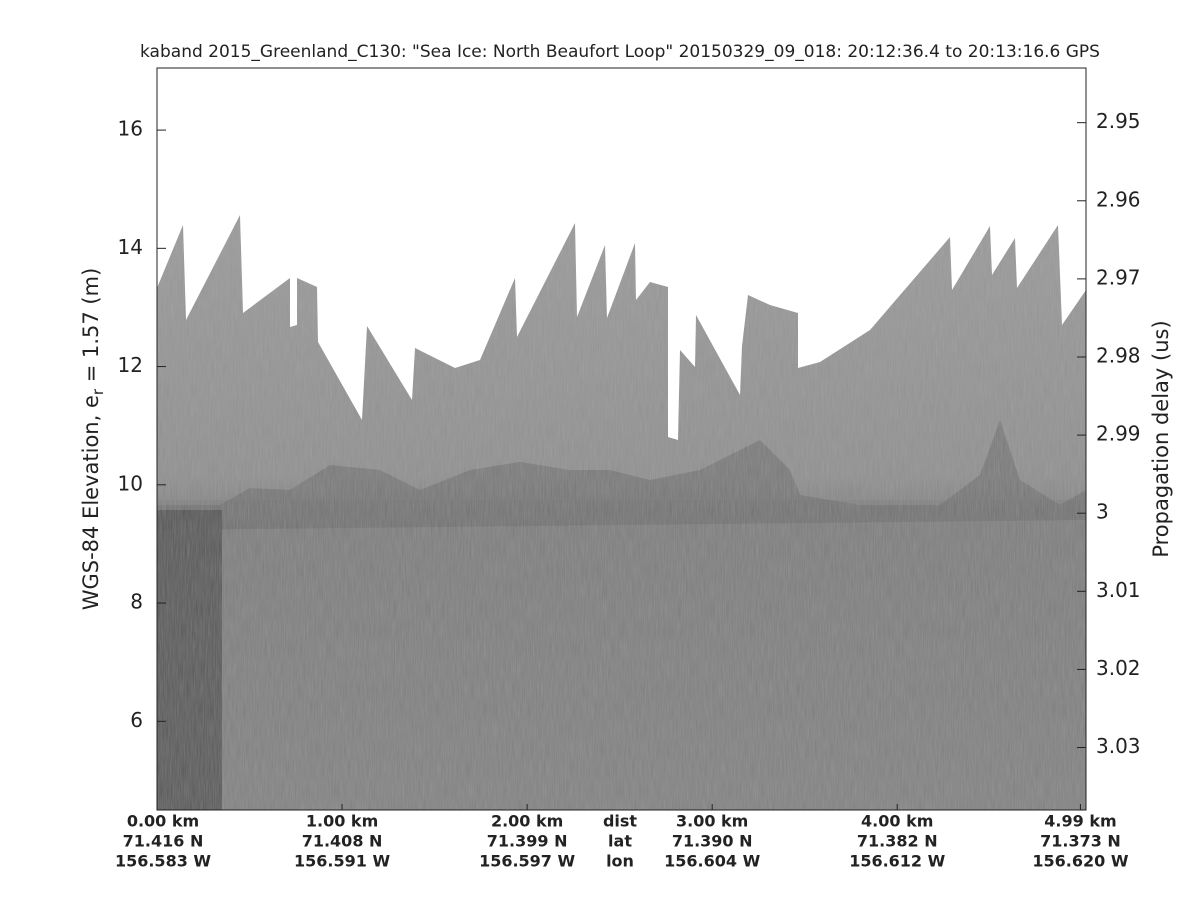  I want to click on y-axis-label: WGS-84 Elevation, er = 1.57 (m), so click(93, 439).